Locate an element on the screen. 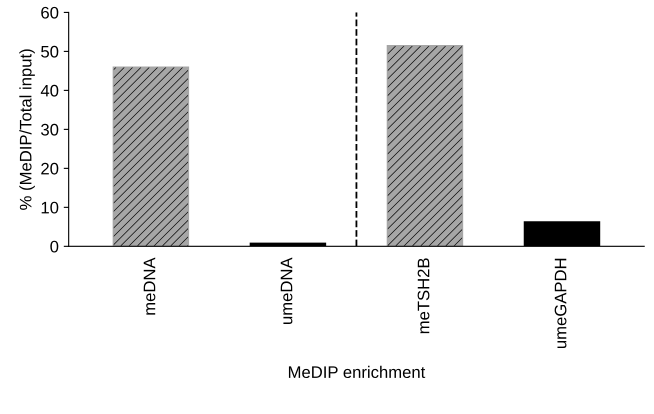  y-axis-title: % (MeDIP/Total input) is located at coordinates (27, 129).